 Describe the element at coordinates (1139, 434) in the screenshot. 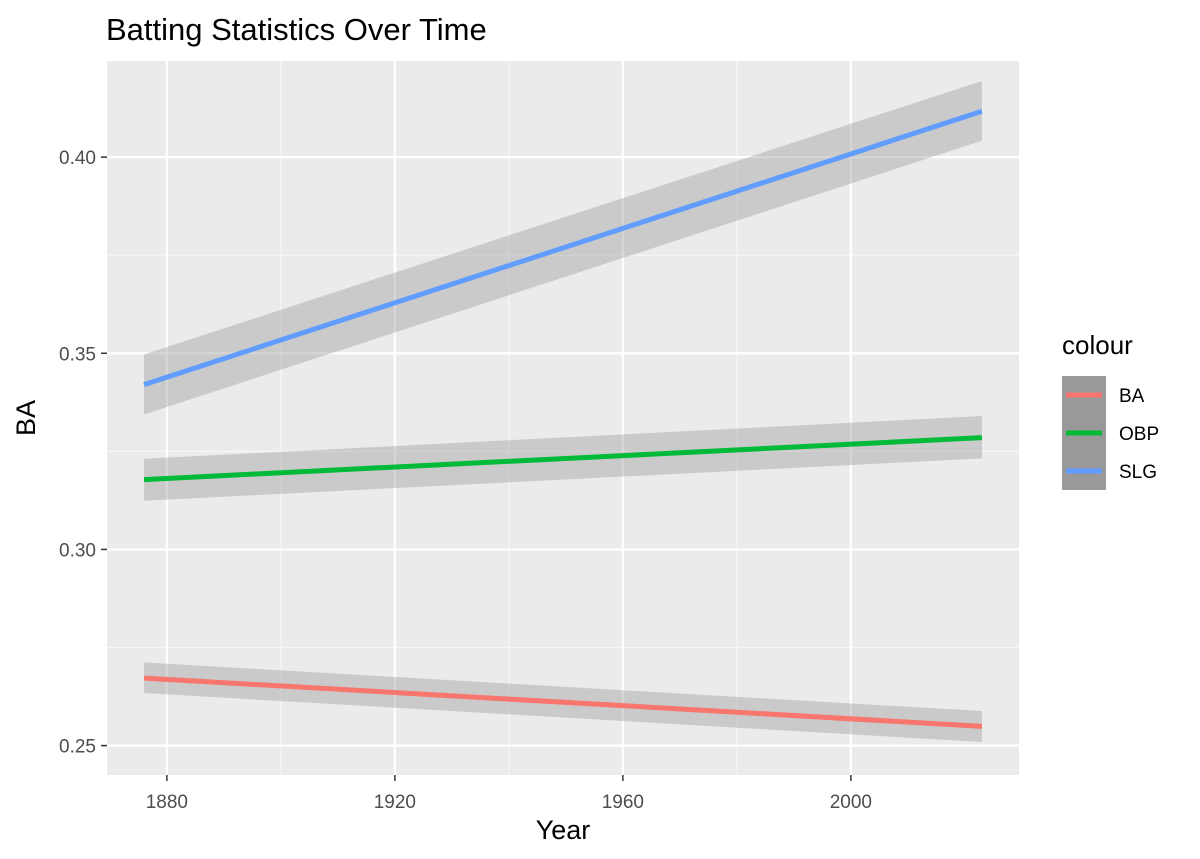

I see `legend-label-obp: OBP` at that location.